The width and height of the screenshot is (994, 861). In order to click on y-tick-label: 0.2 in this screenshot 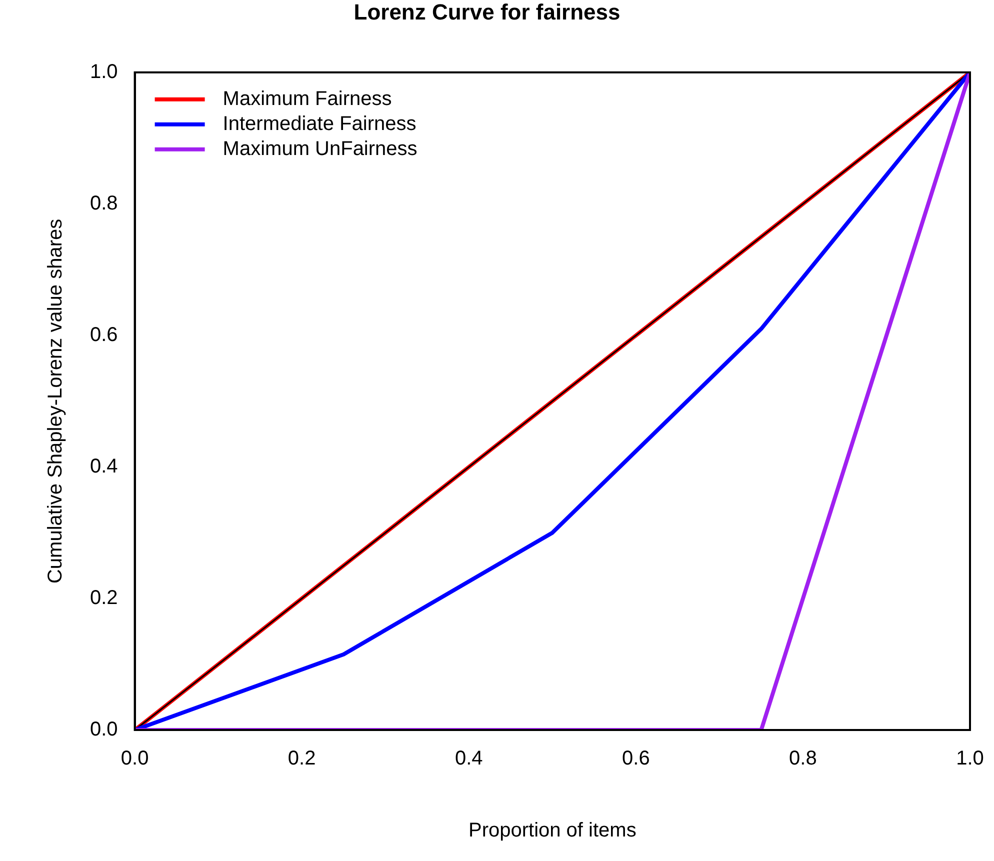, I will do `click(104, 597)`.